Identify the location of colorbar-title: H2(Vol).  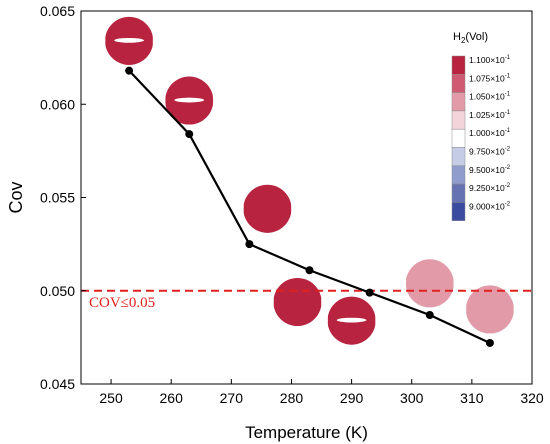
(470, 38).